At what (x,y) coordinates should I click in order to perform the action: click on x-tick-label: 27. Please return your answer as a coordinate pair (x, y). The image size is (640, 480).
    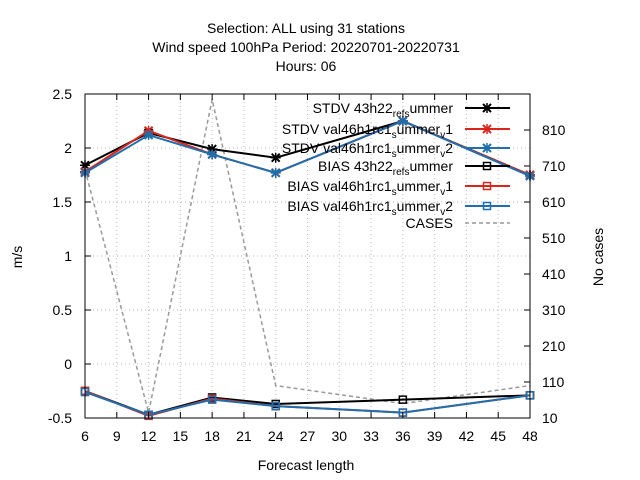
    Looking at the image, I should click on (308, 436).